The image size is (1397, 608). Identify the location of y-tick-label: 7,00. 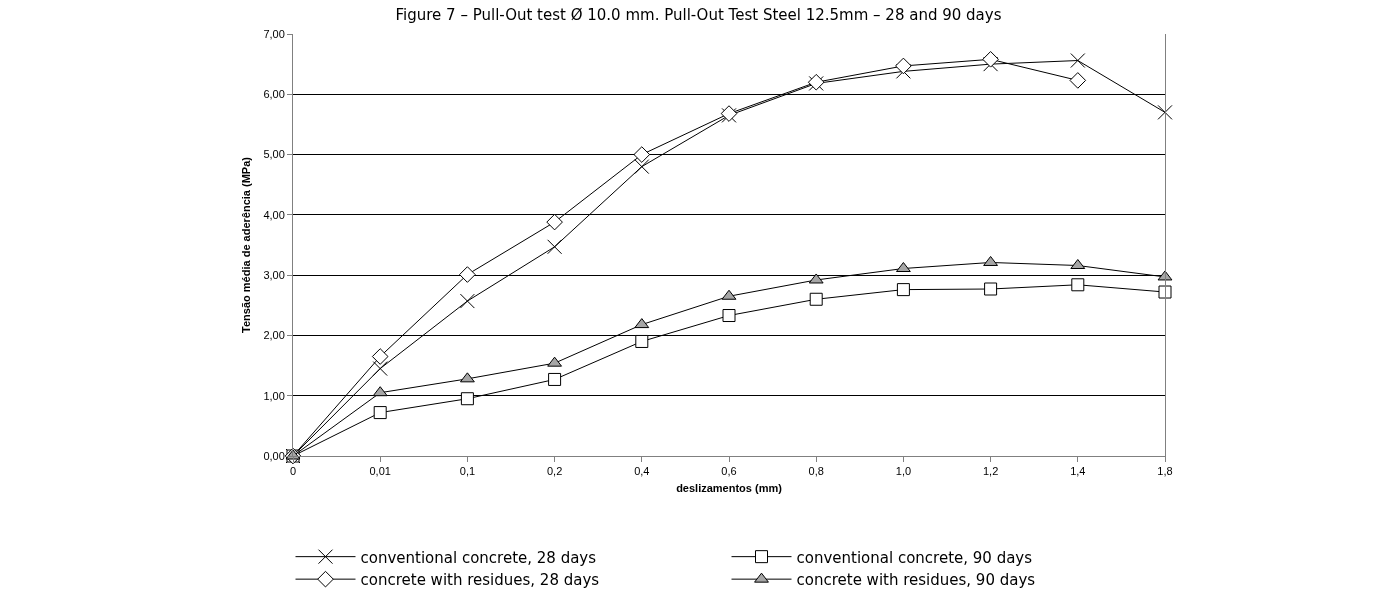
(274, 33).